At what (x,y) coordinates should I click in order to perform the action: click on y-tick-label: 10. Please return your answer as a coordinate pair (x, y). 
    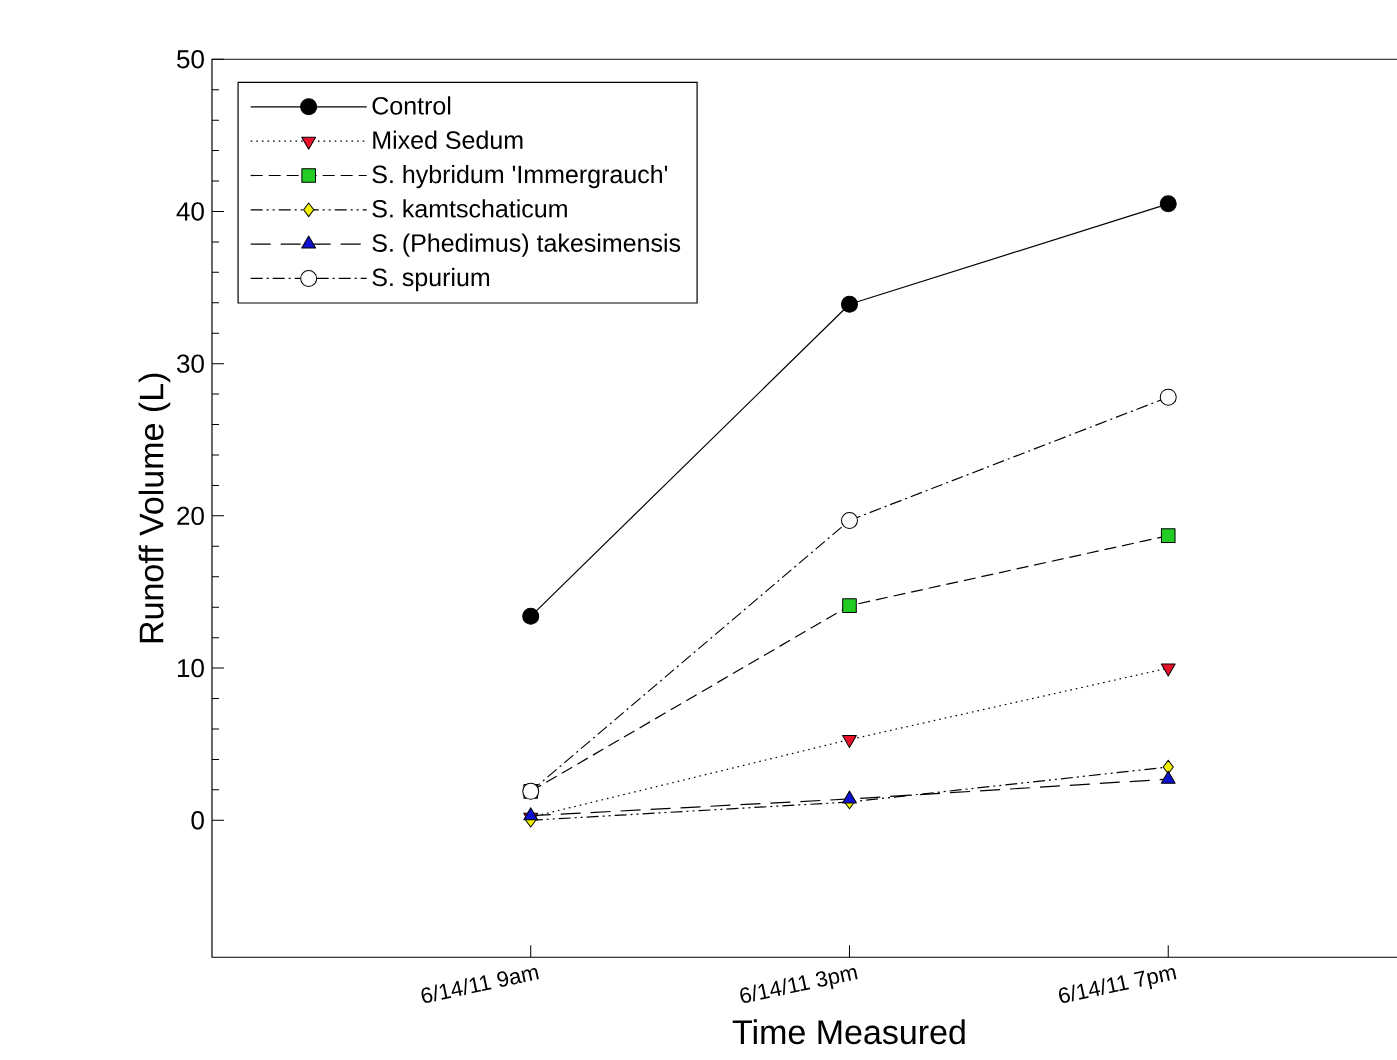
    Looking at the image, I should click on (190, 668).